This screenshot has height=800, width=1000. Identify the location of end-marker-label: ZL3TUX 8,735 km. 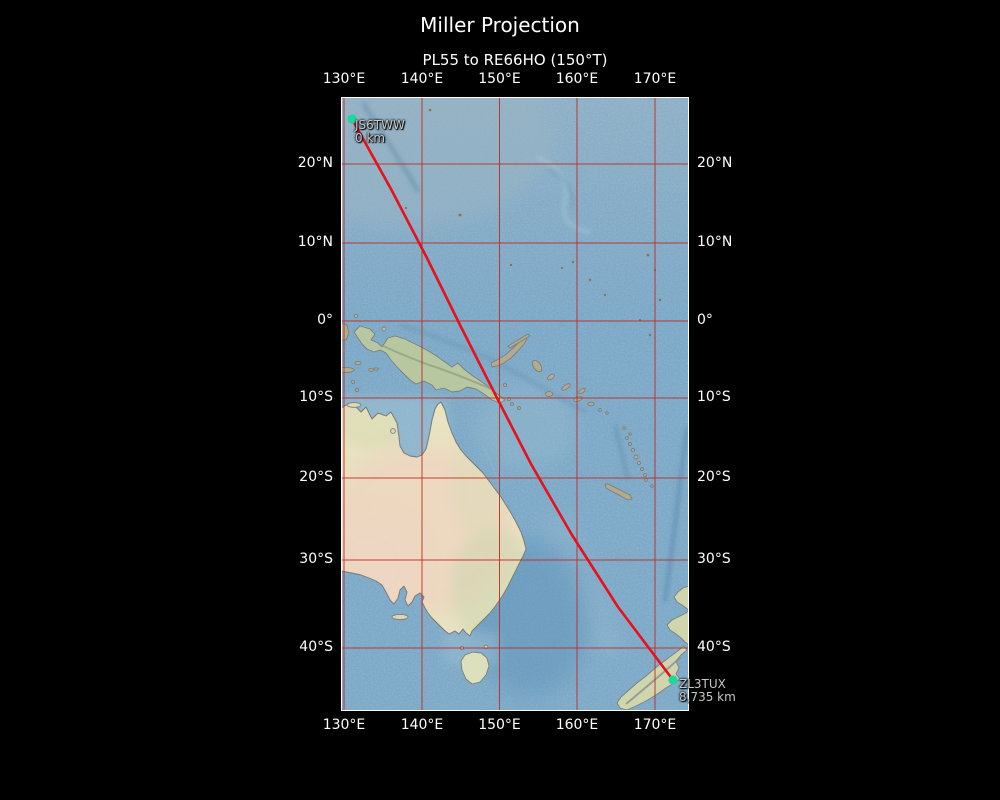
(707, 691).